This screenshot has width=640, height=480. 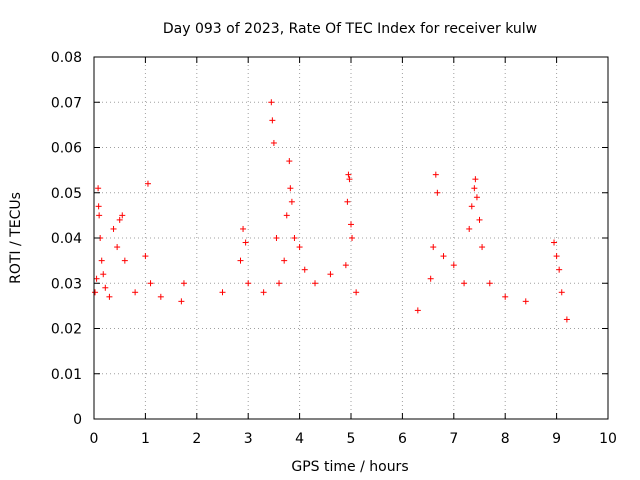 What do you see at coordinates (556, 439) in the screenshot?
I see `x-tick-label: 9` at bounding box center [556, 439].